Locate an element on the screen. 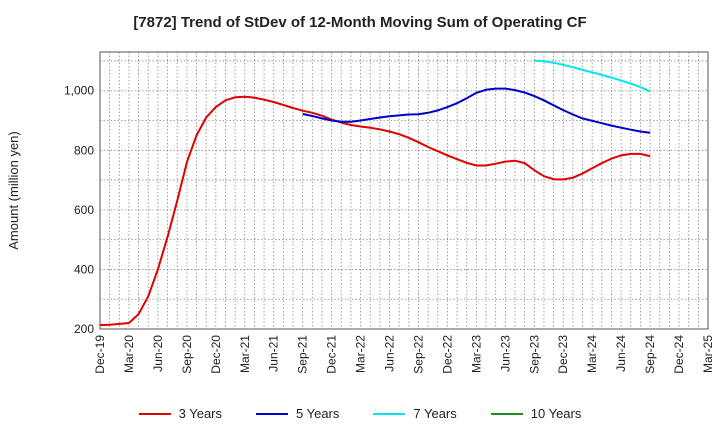  x-tick-label: Jun-21 is located at coordinates (274, 353).